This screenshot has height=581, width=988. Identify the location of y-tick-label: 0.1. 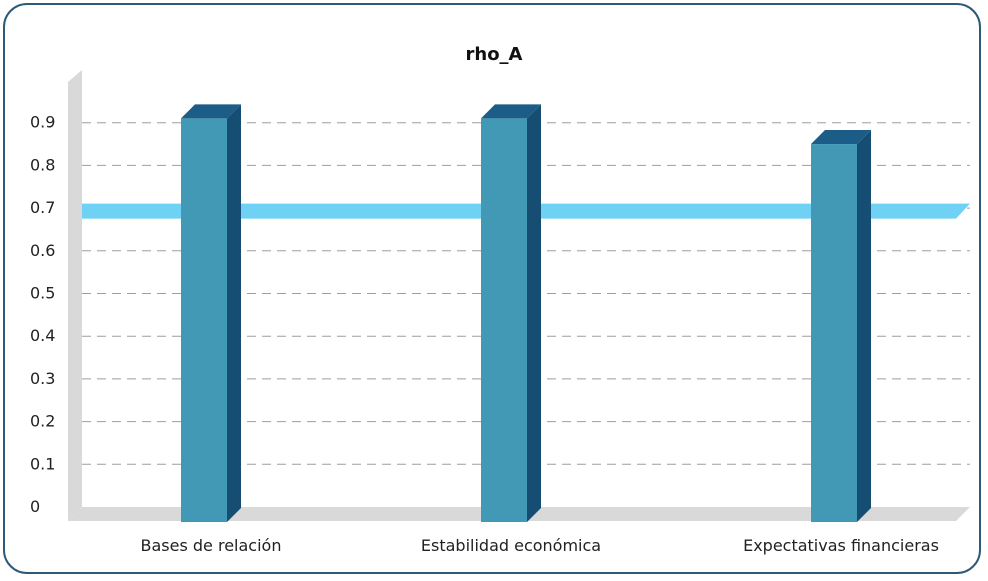
(42, 463).